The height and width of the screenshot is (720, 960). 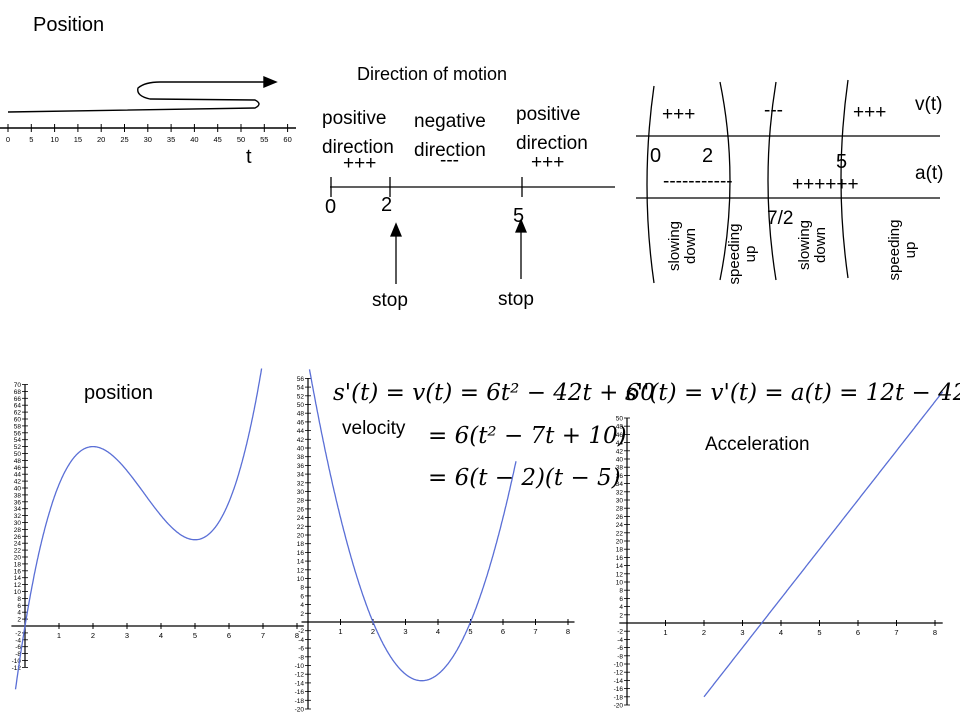 What do you see at coordinates (870, 112) in the screenshot?
I see `v-sign-3: +++` at bounding box center [870, 112].